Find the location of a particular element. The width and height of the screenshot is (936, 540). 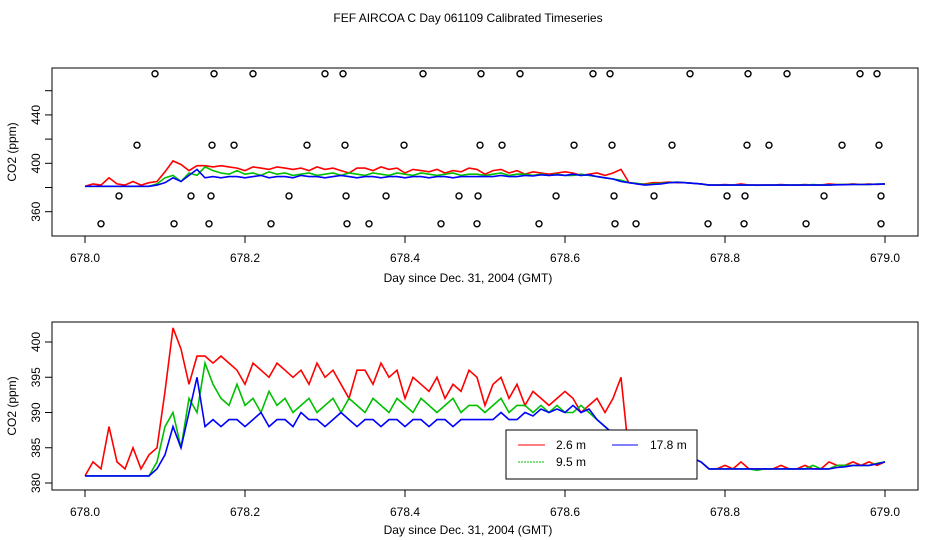

legend-label-17.8m: 17.8 m is located at coordinates (668, 445).